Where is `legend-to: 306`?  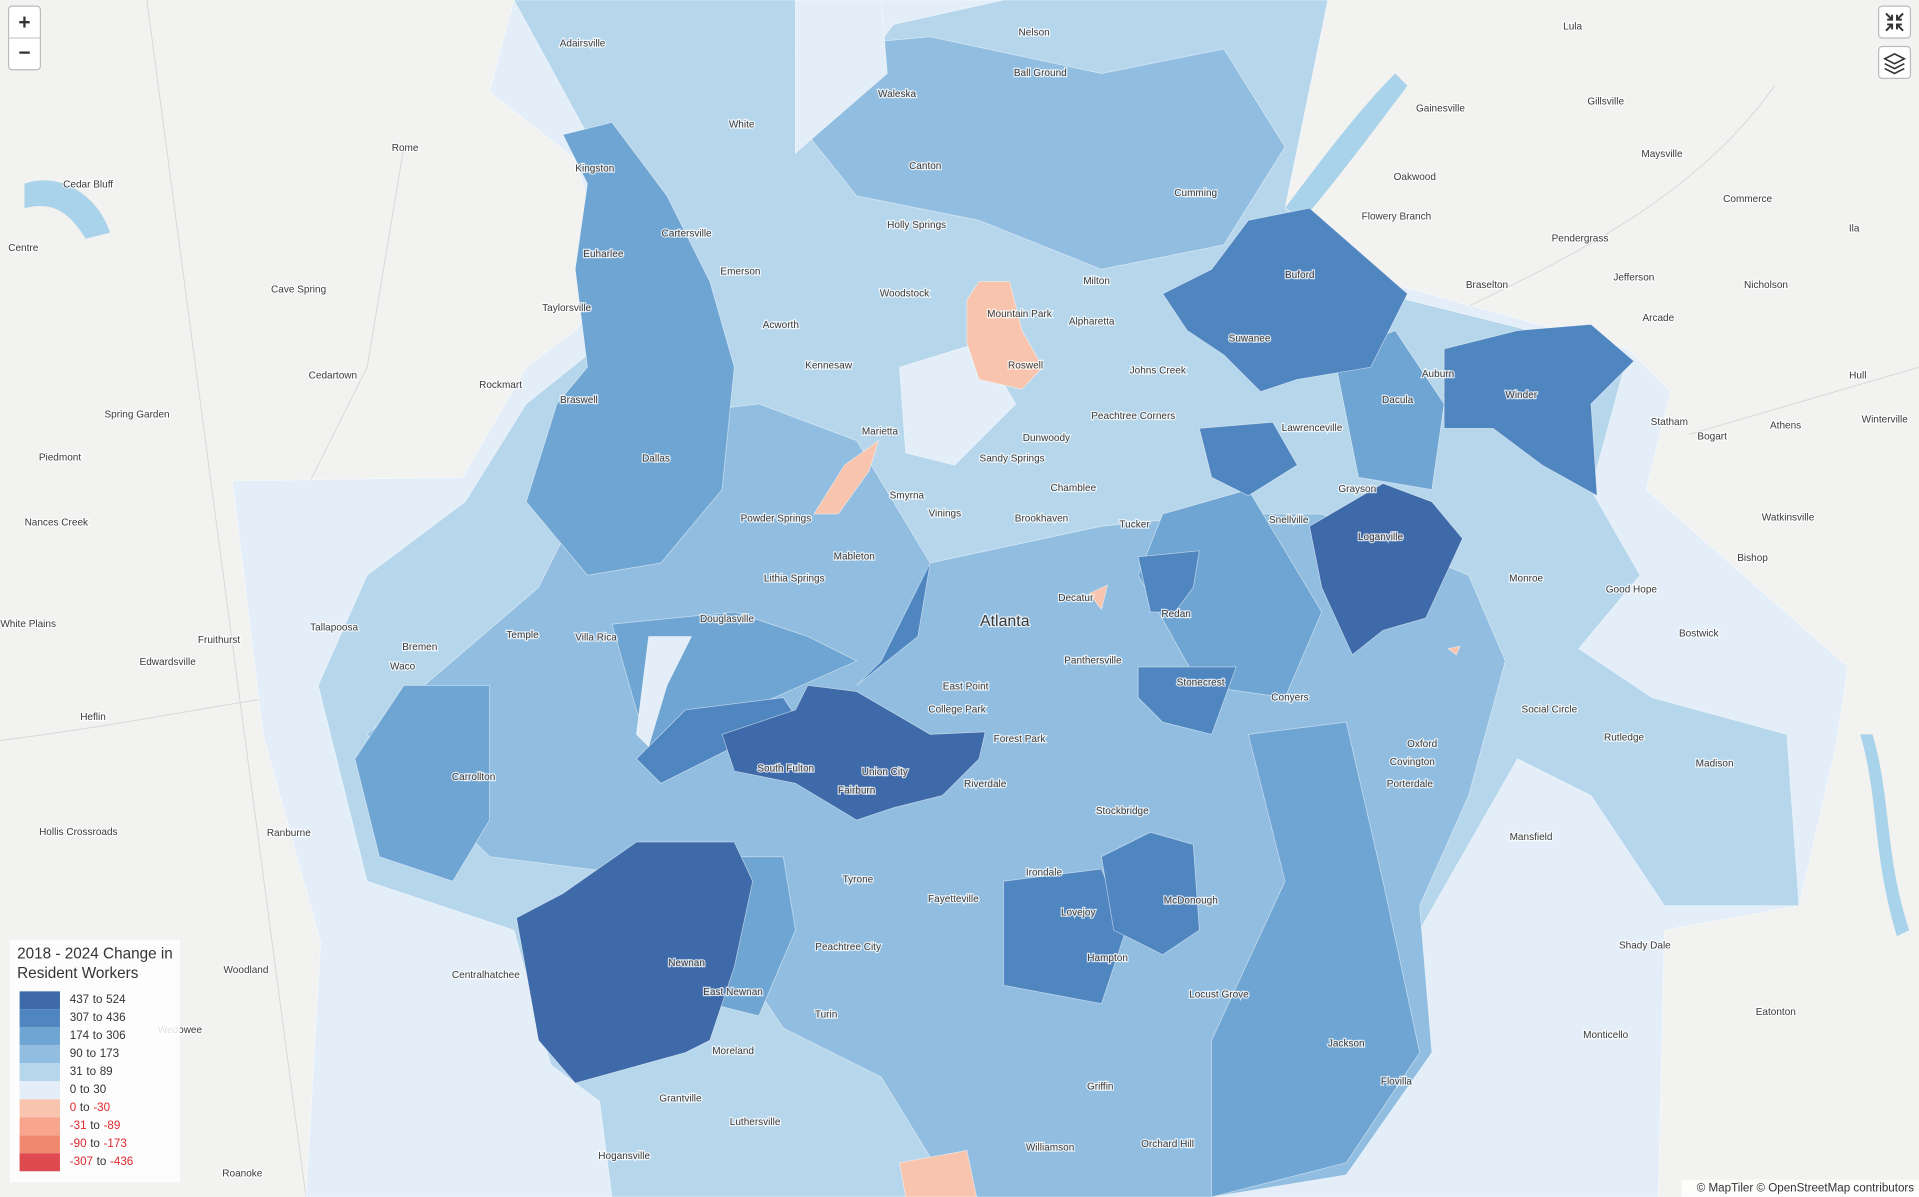 legend-to: 306 is located at coordinates (115, 1035).